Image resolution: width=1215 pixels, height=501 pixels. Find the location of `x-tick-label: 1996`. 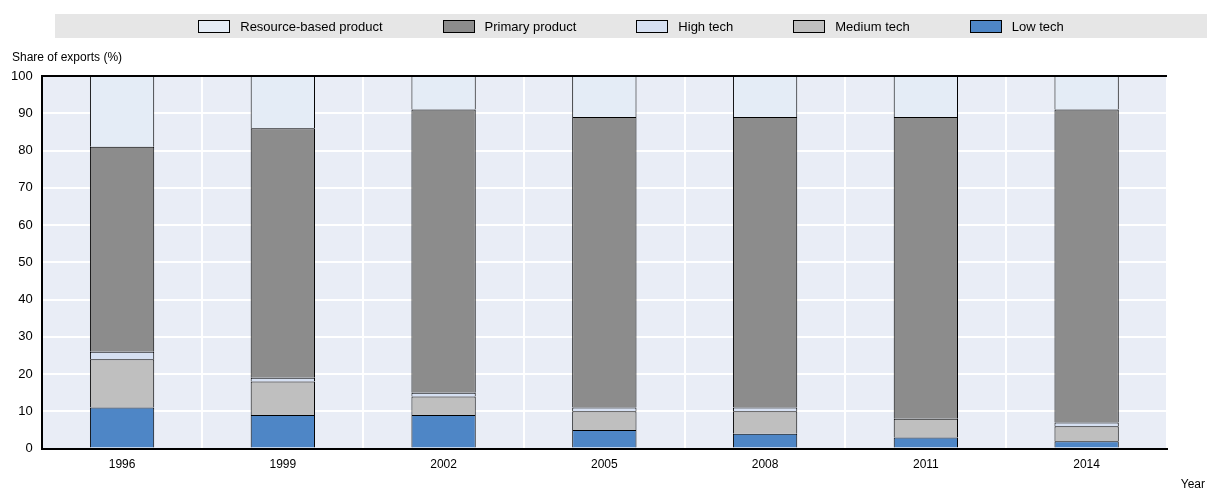

x-tick-label: 1996 is located at coordinates (122, 464).